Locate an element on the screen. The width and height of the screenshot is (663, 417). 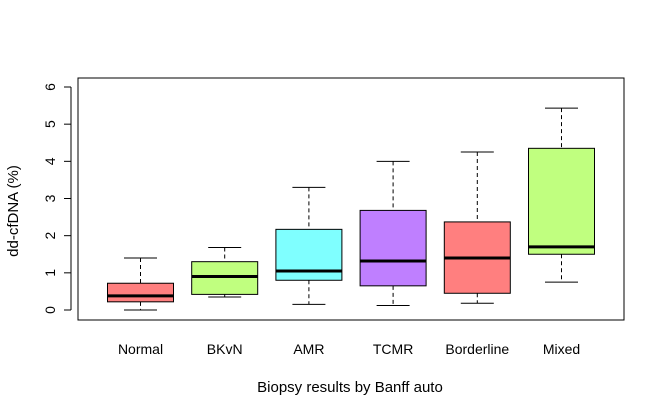
x-tick-label: AMR is located at coordinates (308, 349).